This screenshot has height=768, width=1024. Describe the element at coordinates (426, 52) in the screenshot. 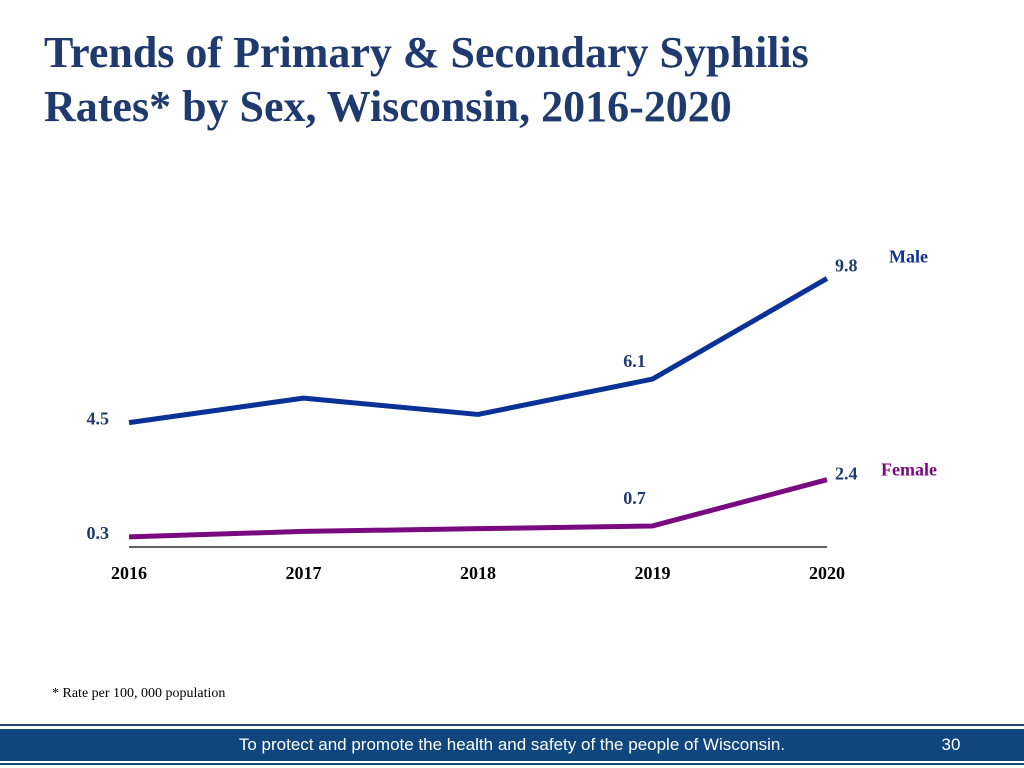

I see `title-line-1: Trends of Primary & Secondary Syphilis` at that location.